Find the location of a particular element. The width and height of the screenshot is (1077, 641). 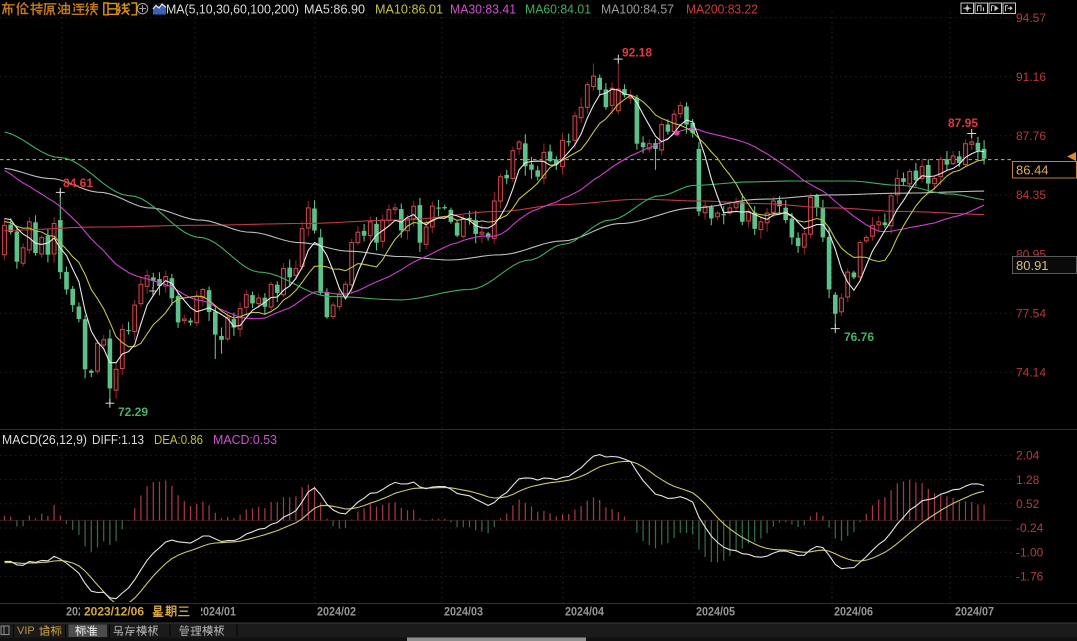

svg-text: 1.28 is located at coordinates (1028, 480).